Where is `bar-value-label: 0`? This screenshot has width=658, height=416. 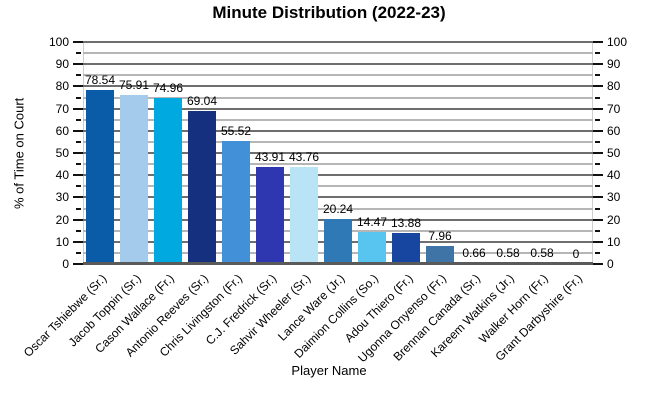 bar-value-label: 0 is located at coordinates (576, 254).